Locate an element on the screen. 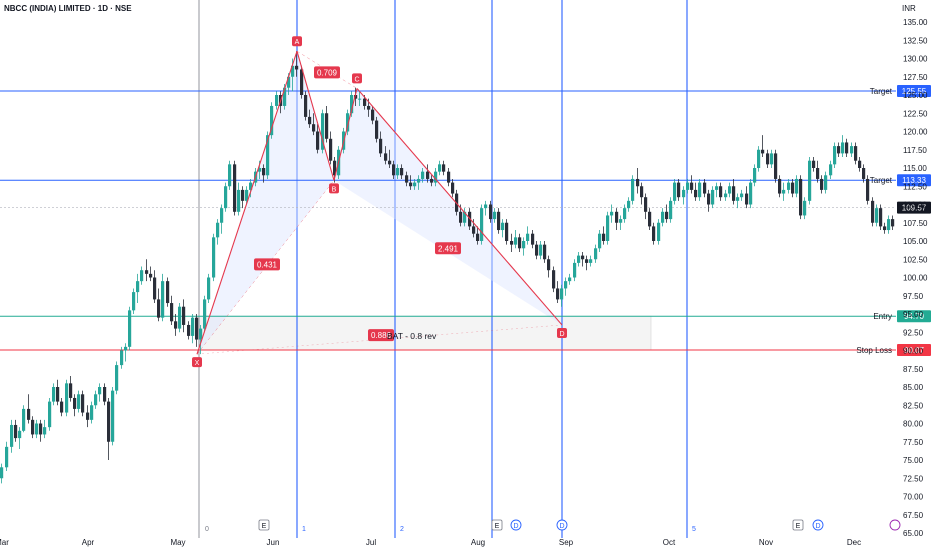 The width and height of the screenshot is (932, 550). ratio-label: 0.886 is located at coordinates (381, 335).